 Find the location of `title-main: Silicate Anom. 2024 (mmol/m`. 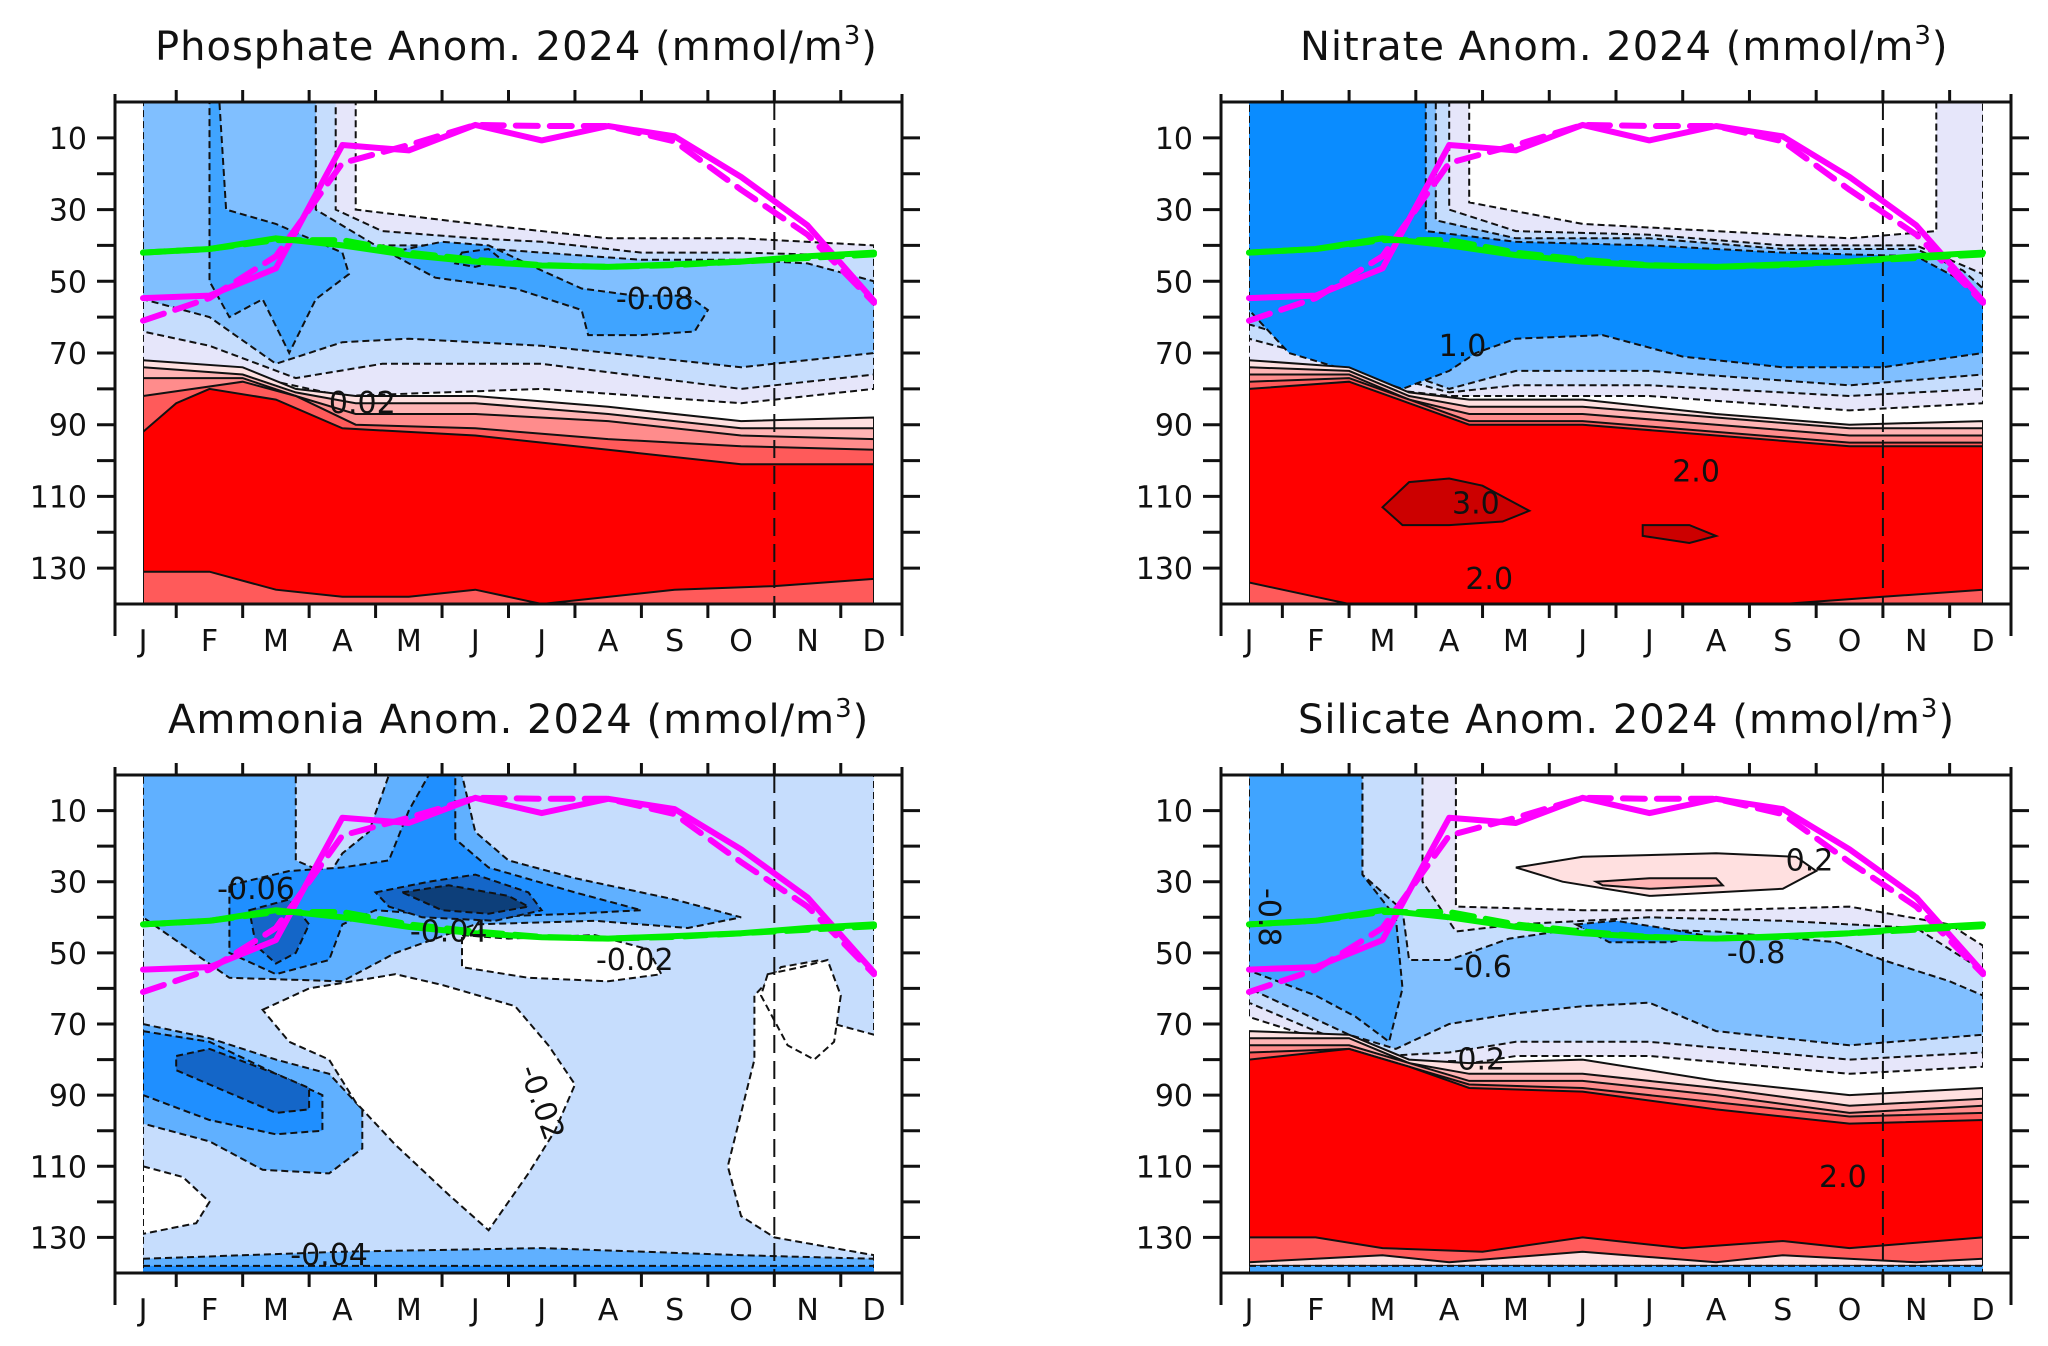

title-main: Silicate Anom. 2024 (mmol/m is located at coordinates (1609, 720).